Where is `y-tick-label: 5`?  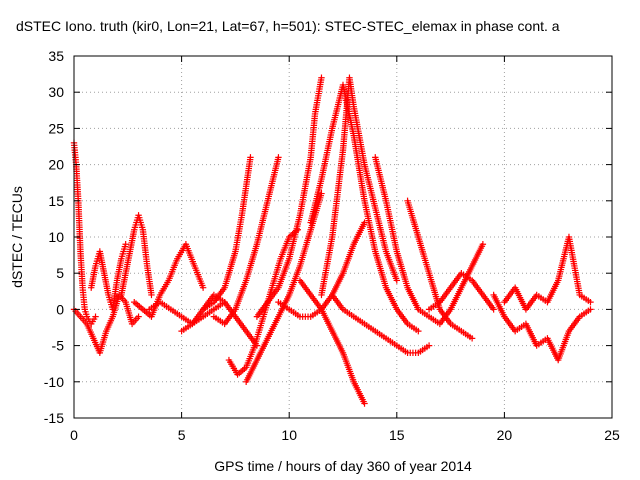
y-tick-label: 5 is located at coordinates (60, 273).